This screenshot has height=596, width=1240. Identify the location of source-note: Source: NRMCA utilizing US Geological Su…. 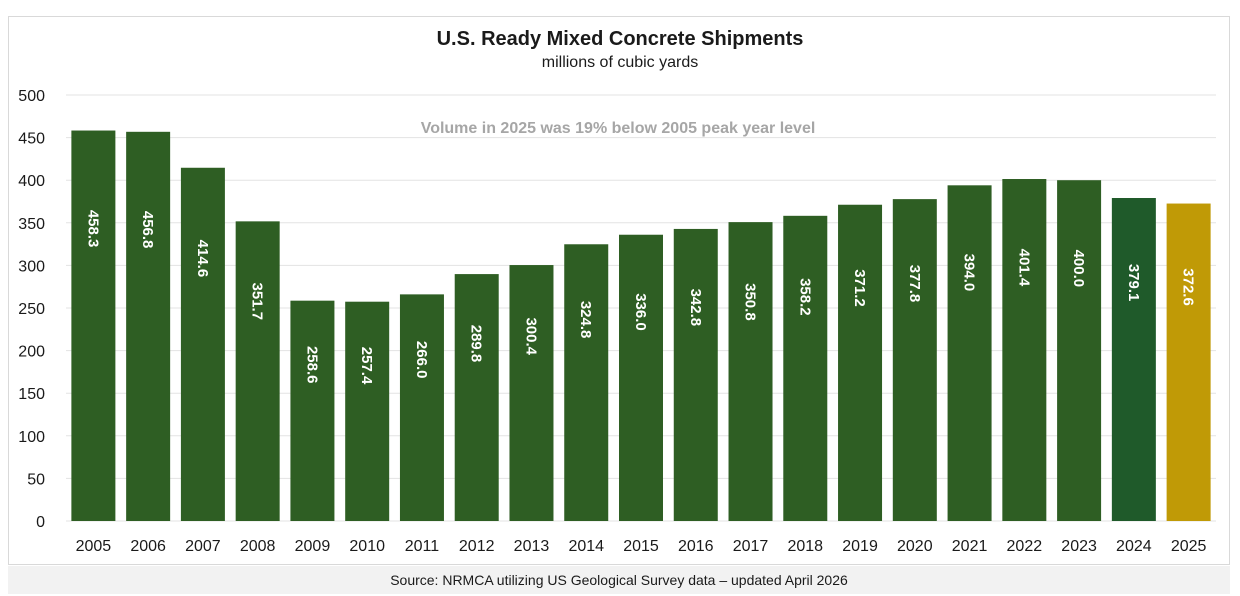
(619, 580).